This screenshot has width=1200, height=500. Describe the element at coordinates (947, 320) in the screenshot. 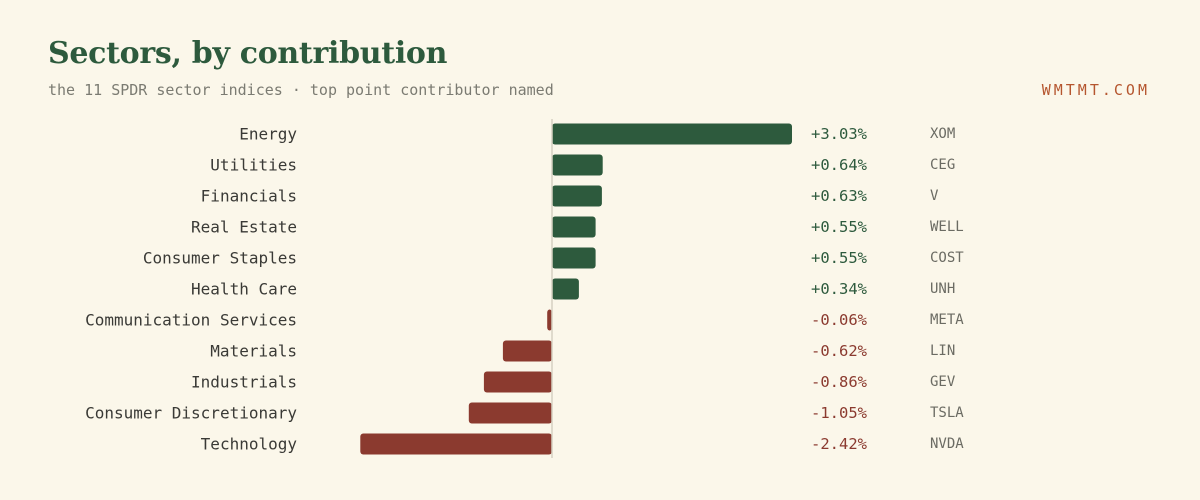

I see `ticker-label: META` at that location.